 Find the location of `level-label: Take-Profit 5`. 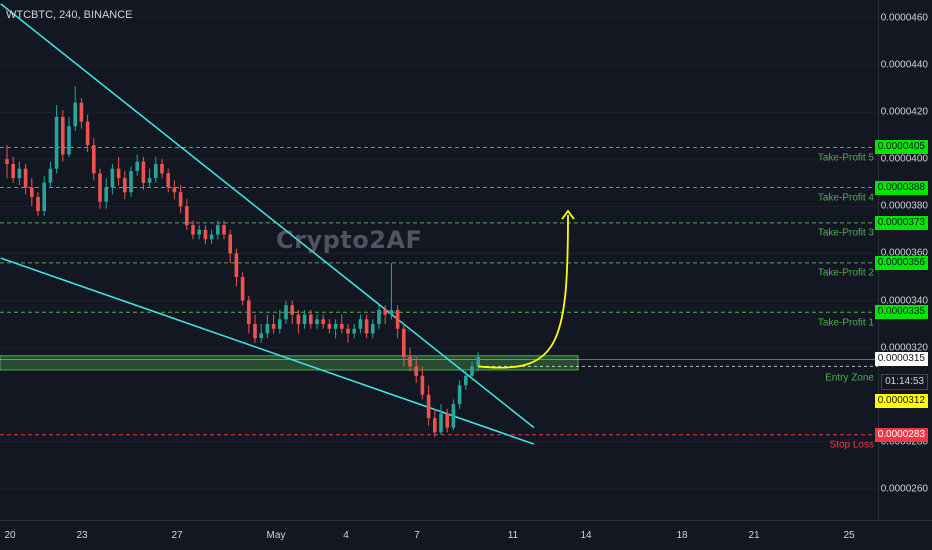

level-label: Take-Profit 5 is located at coordinates (845, 158).